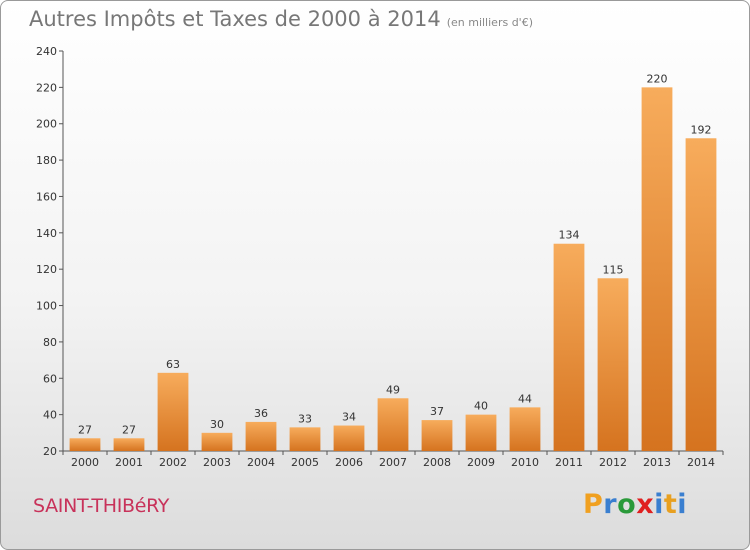 This screenshot has width=750, height=550. I want to click on chart-subtitle: (en milliers d'€), so click(489, 22).